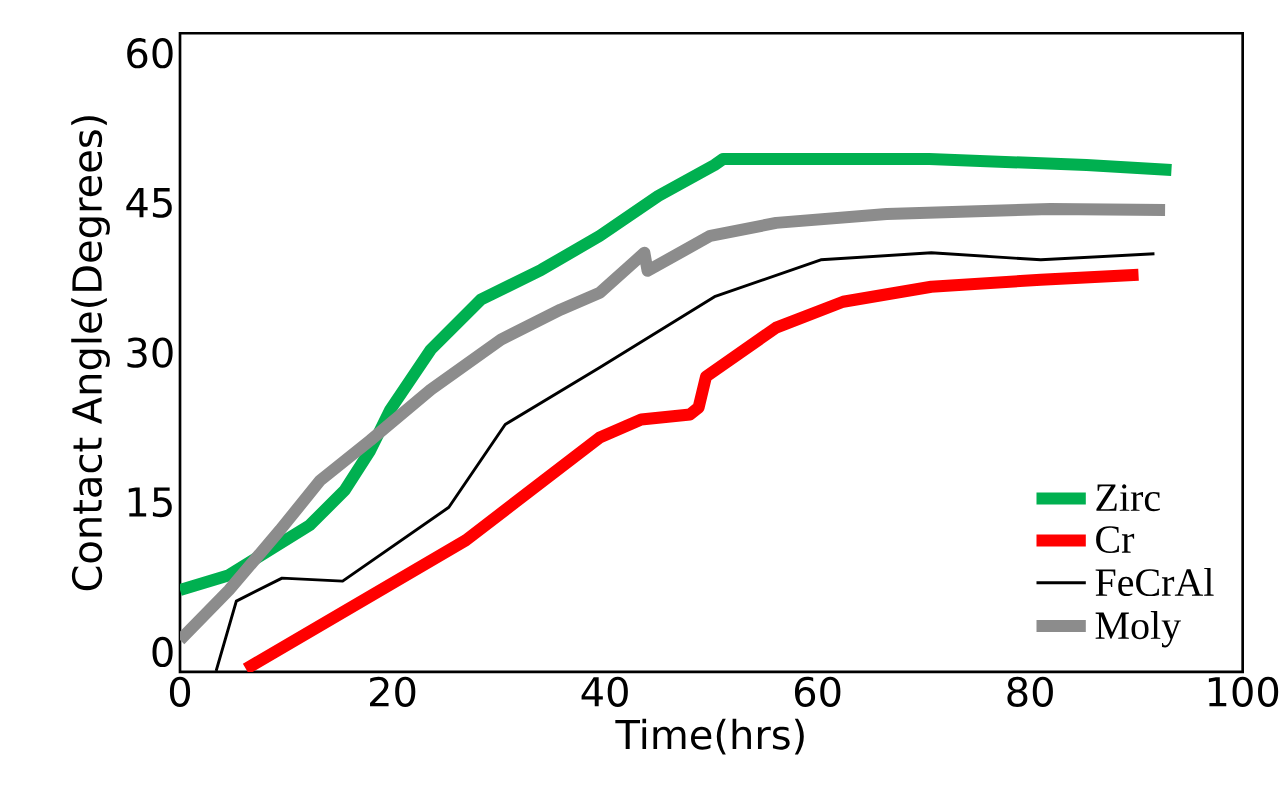 The image size is (1286, 792). Describe the element at coordinates (150, 352) in the screenshot. I see `y-tick-label: 30` at that location.